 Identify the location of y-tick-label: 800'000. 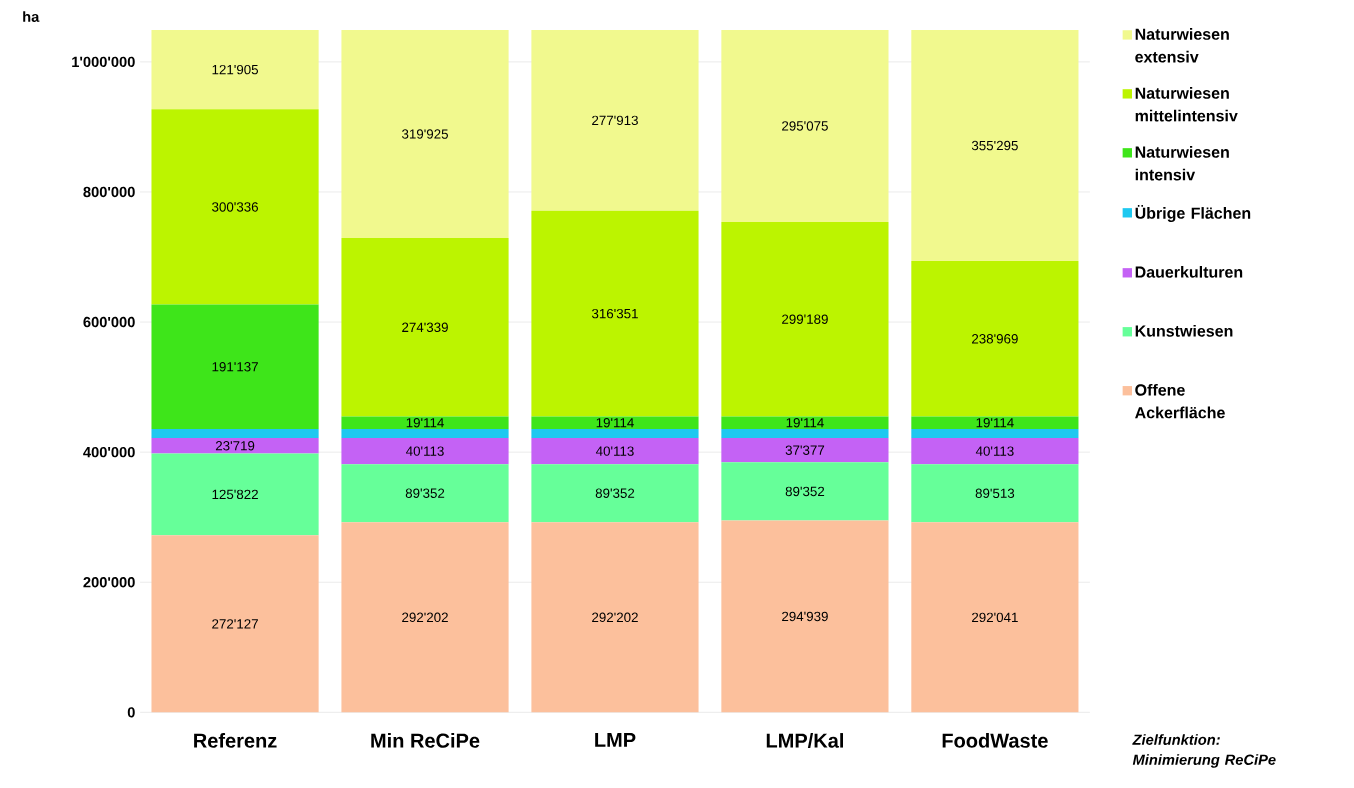
(109, 191).